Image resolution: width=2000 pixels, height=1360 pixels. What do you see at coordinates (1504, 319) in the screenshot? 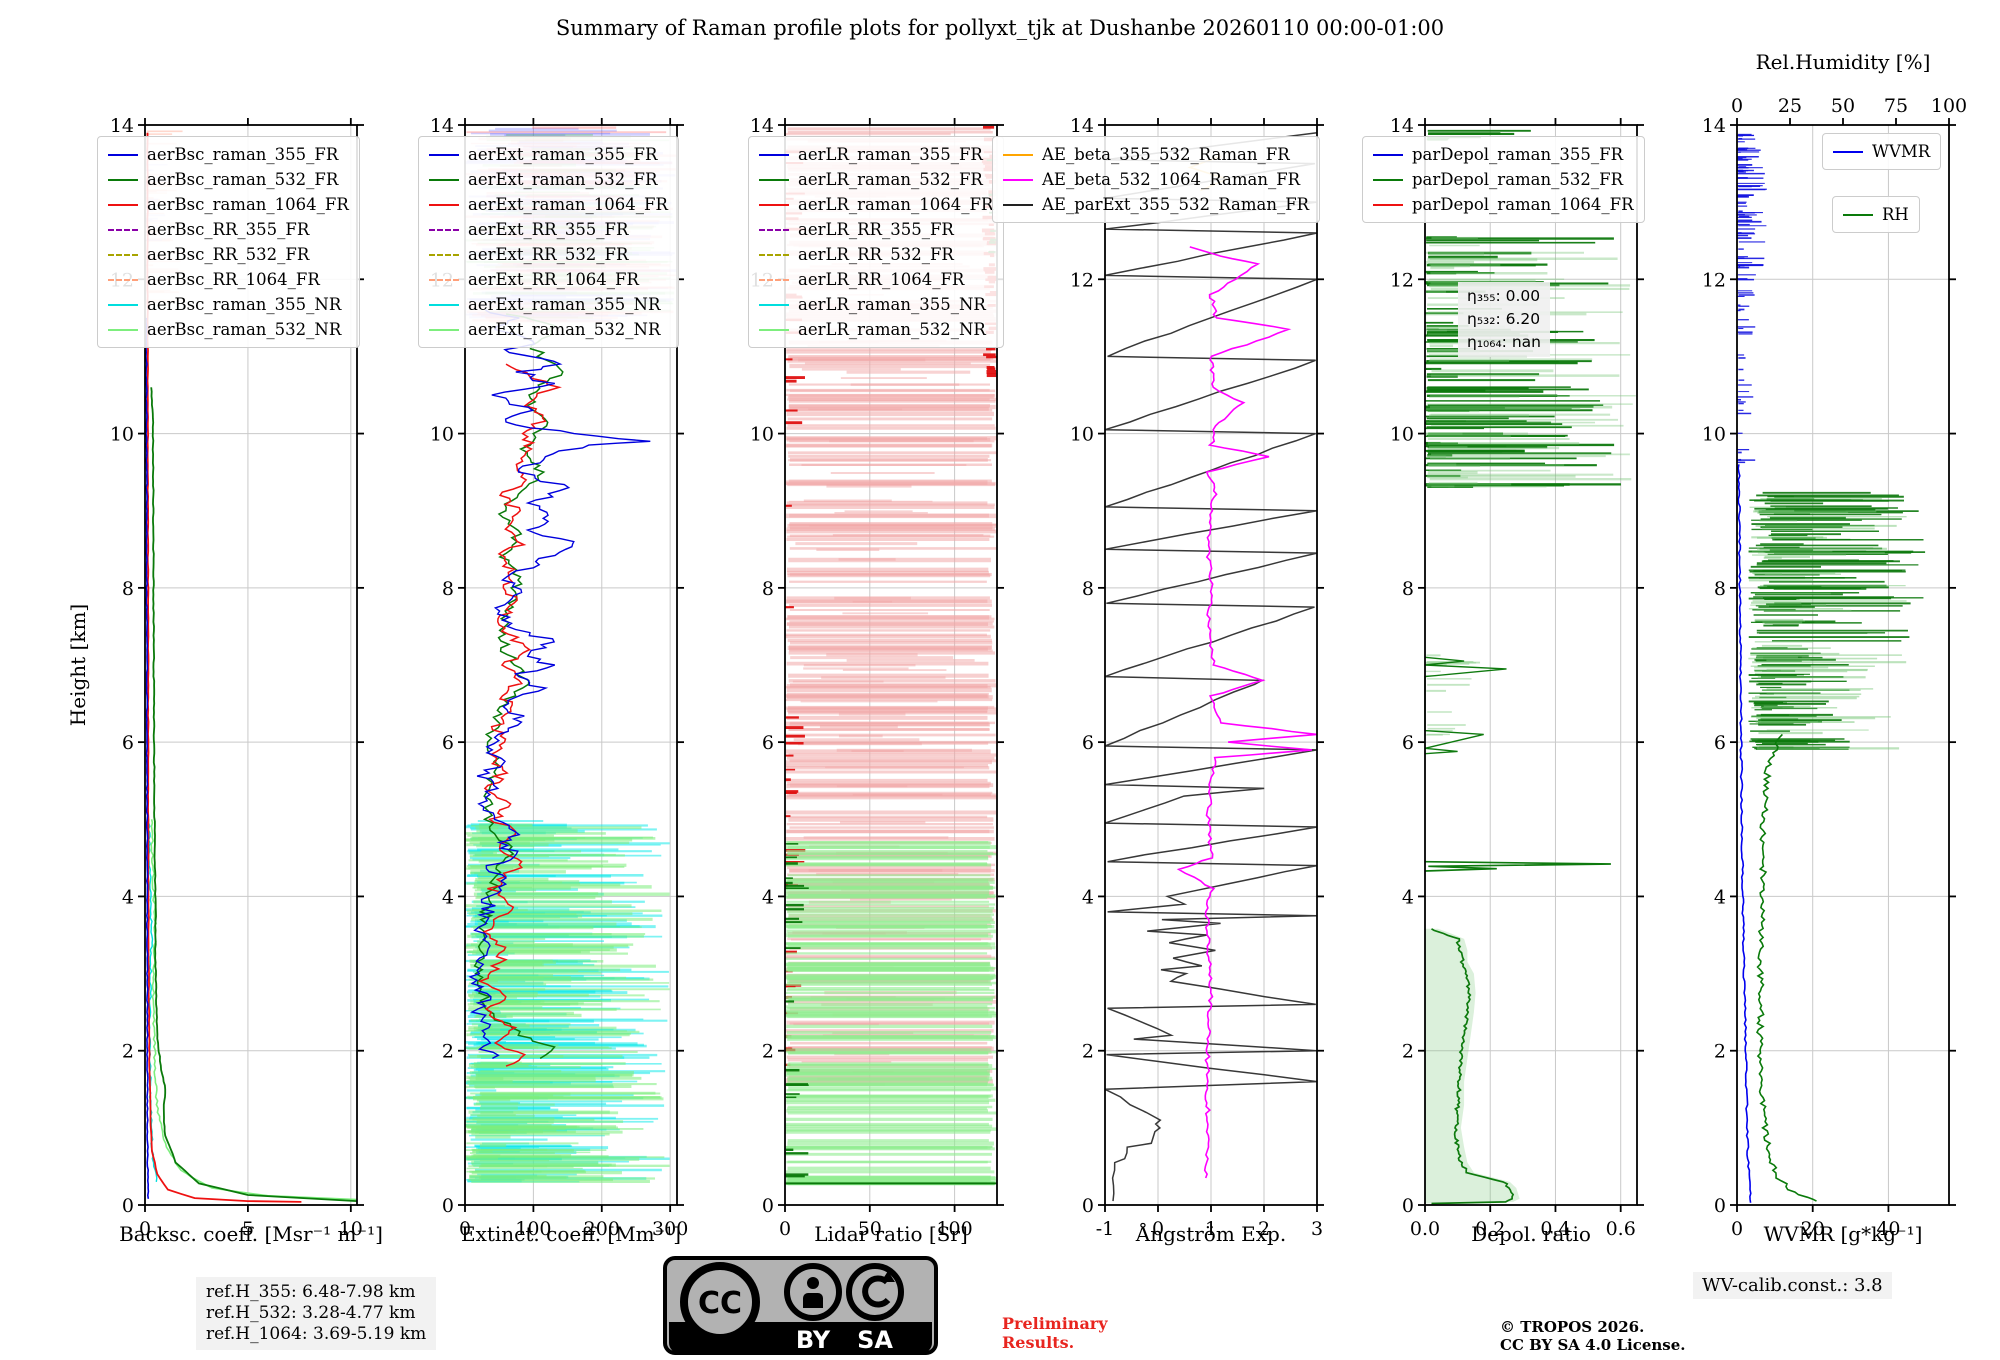
I see `eta-line: η₅₃₂: 6.20` at bounding box center [1504, 319].